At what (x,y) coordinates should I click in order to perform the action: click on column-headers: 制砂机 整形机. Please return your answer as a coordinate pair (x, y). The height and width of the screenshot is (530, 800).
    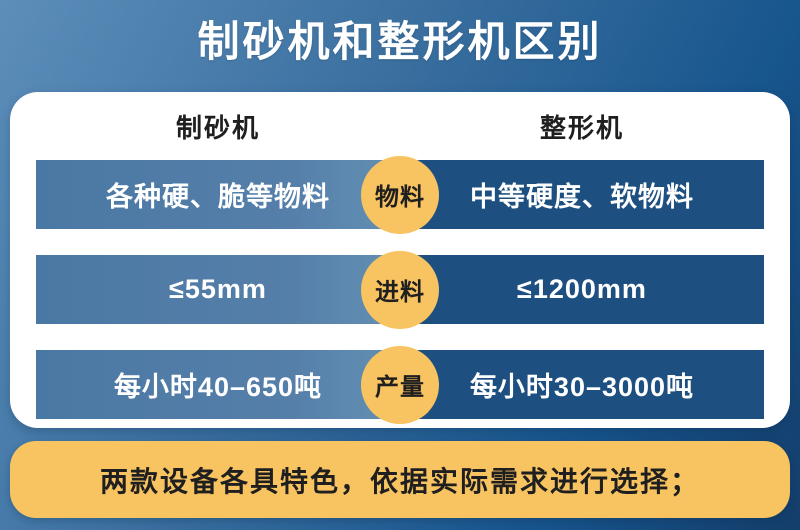
    Looking at the image, I should click on (400, 126).